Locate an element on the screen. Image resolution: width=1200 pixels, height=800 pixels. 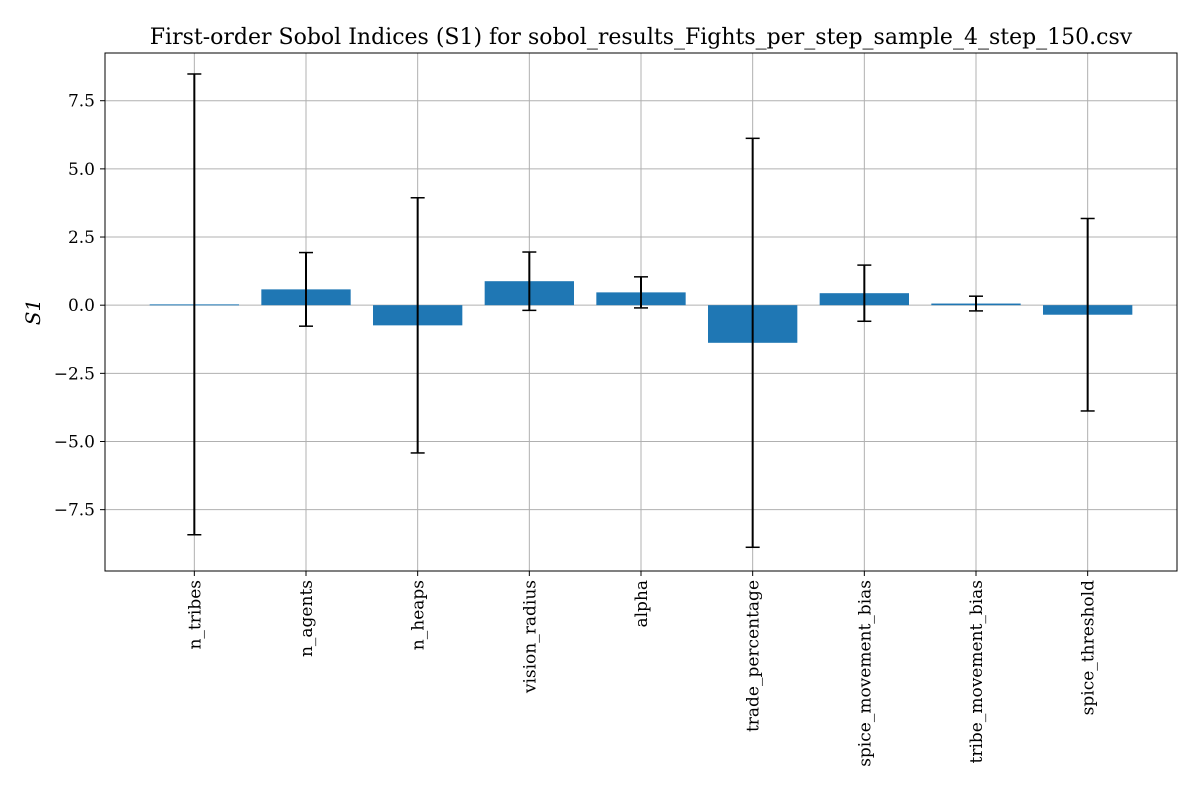
y-tick-label: 0.0 is located at coordinates (81, 306).